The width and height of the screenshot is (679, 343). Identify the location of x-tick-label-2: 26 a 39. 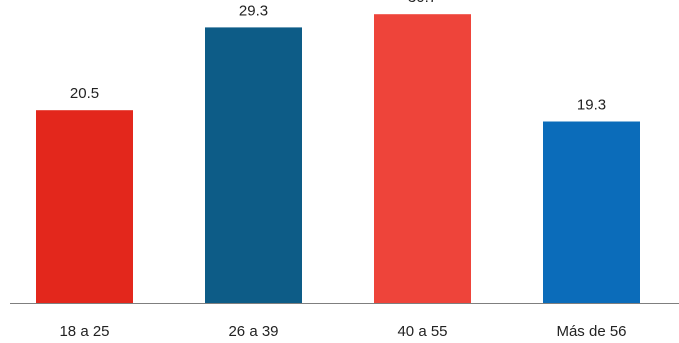
(253, 331).